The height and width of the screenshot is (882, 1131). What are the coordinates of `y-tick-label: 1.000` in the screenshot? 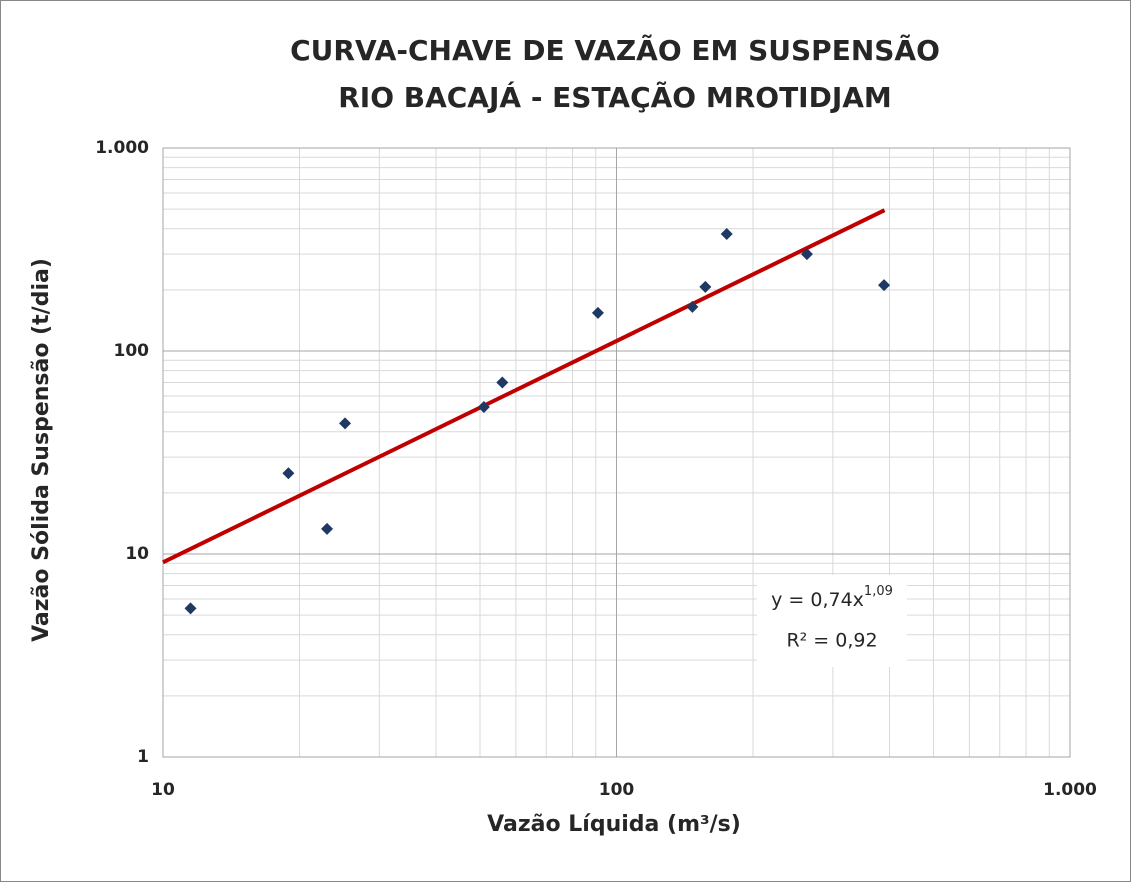 It's located at (122, 148).